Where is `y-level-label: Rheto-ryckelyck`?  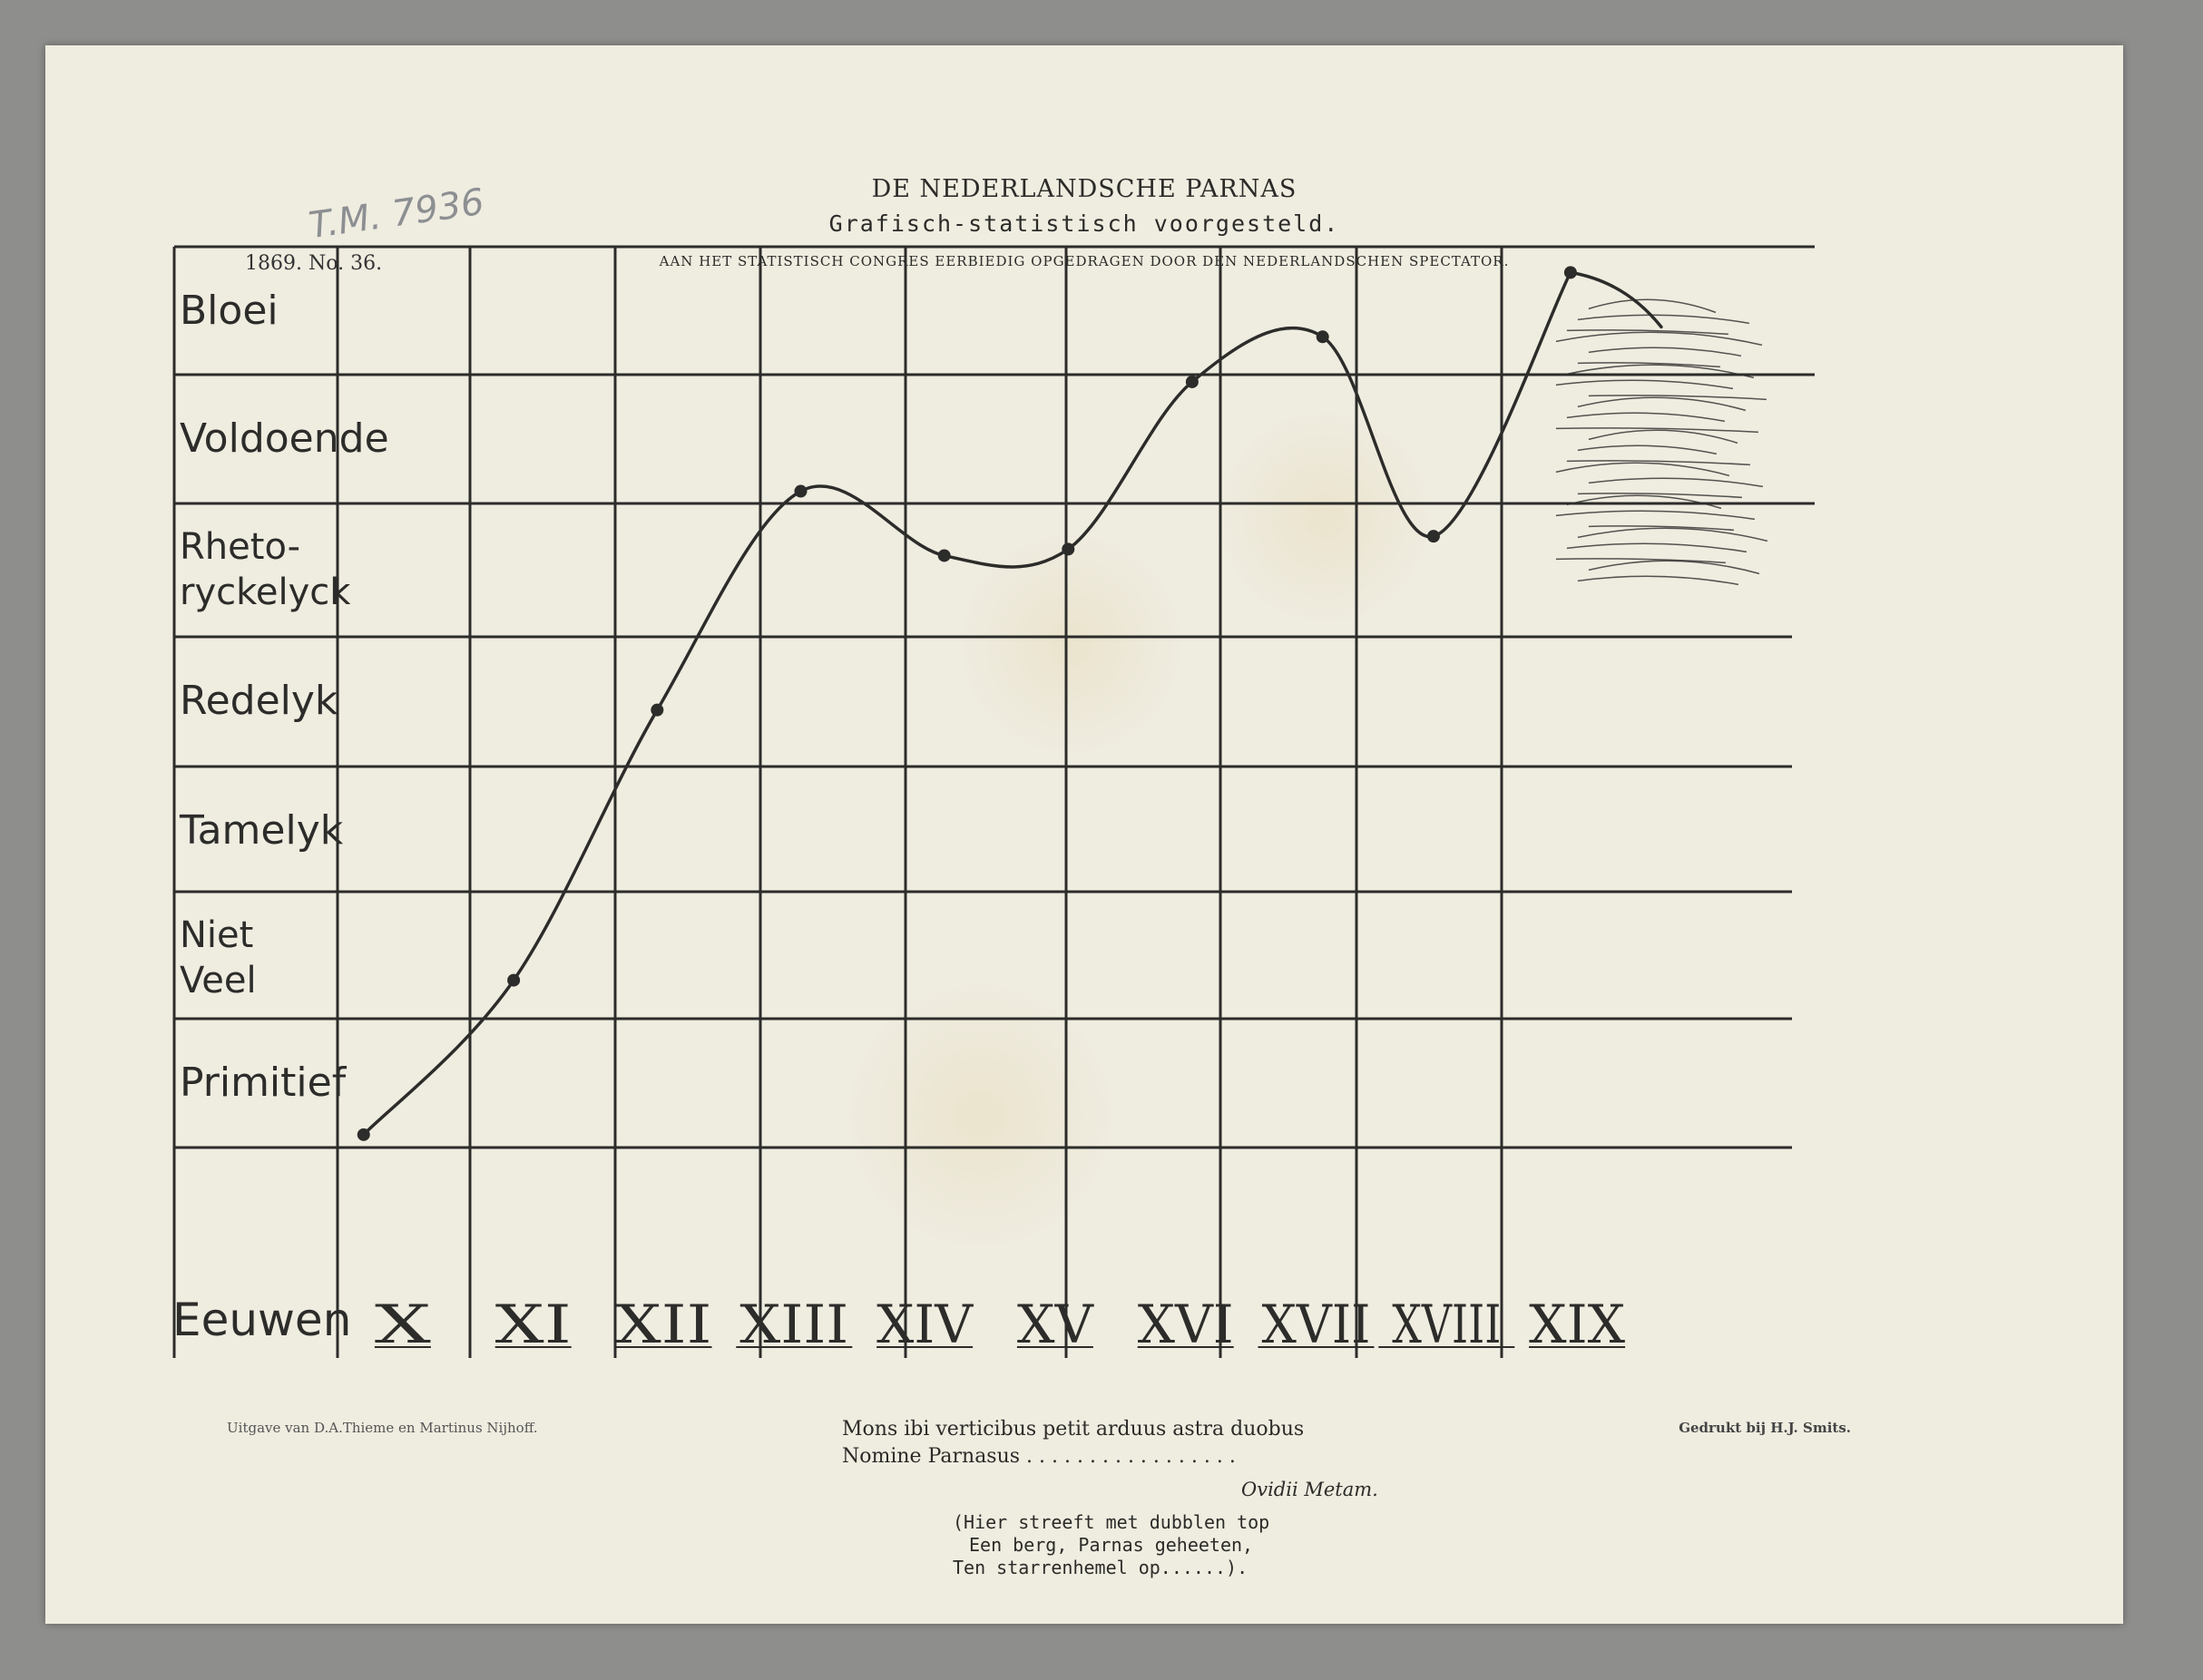
y-level-label: Rheto-ryckelyck is located at coordinates (265, 570).